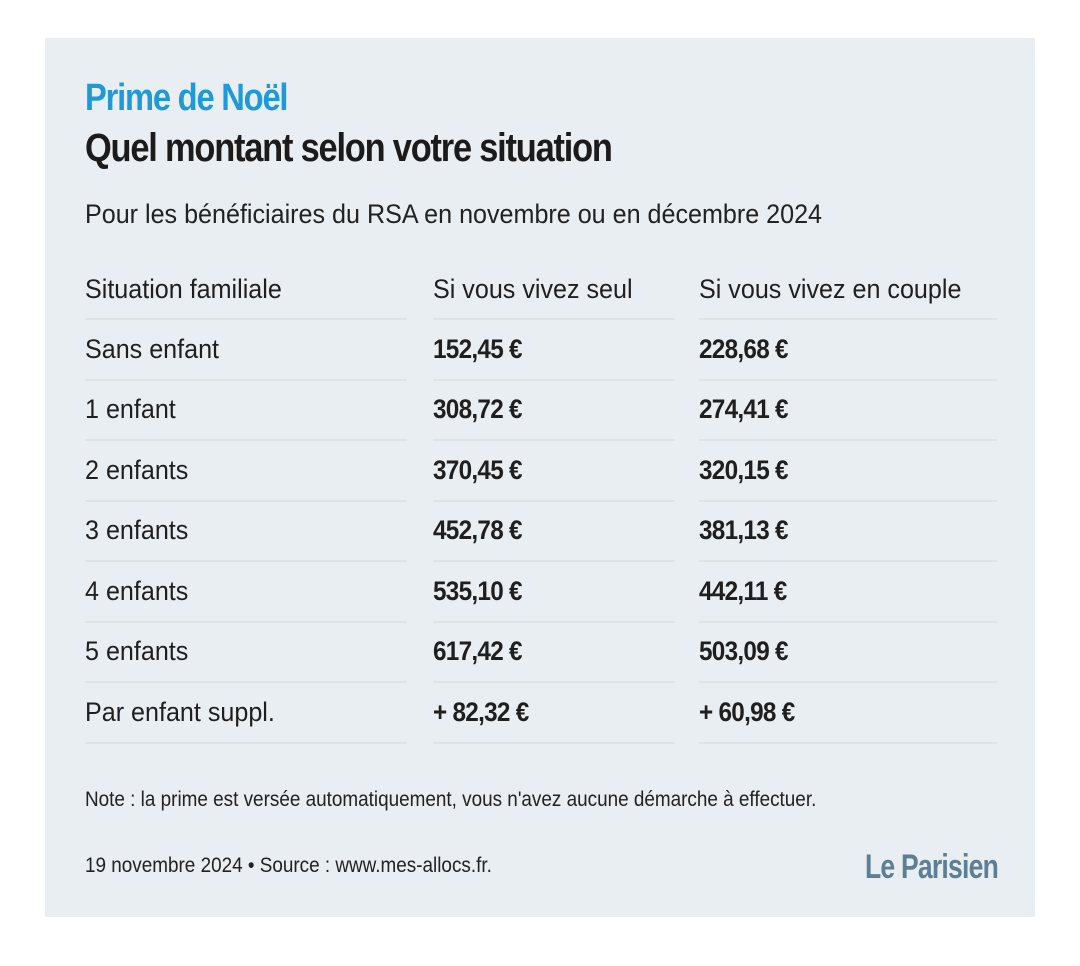 This screenshot has width=1080, height=966. I want to click on situation-cell: 3 enfants, so click(246, 532).